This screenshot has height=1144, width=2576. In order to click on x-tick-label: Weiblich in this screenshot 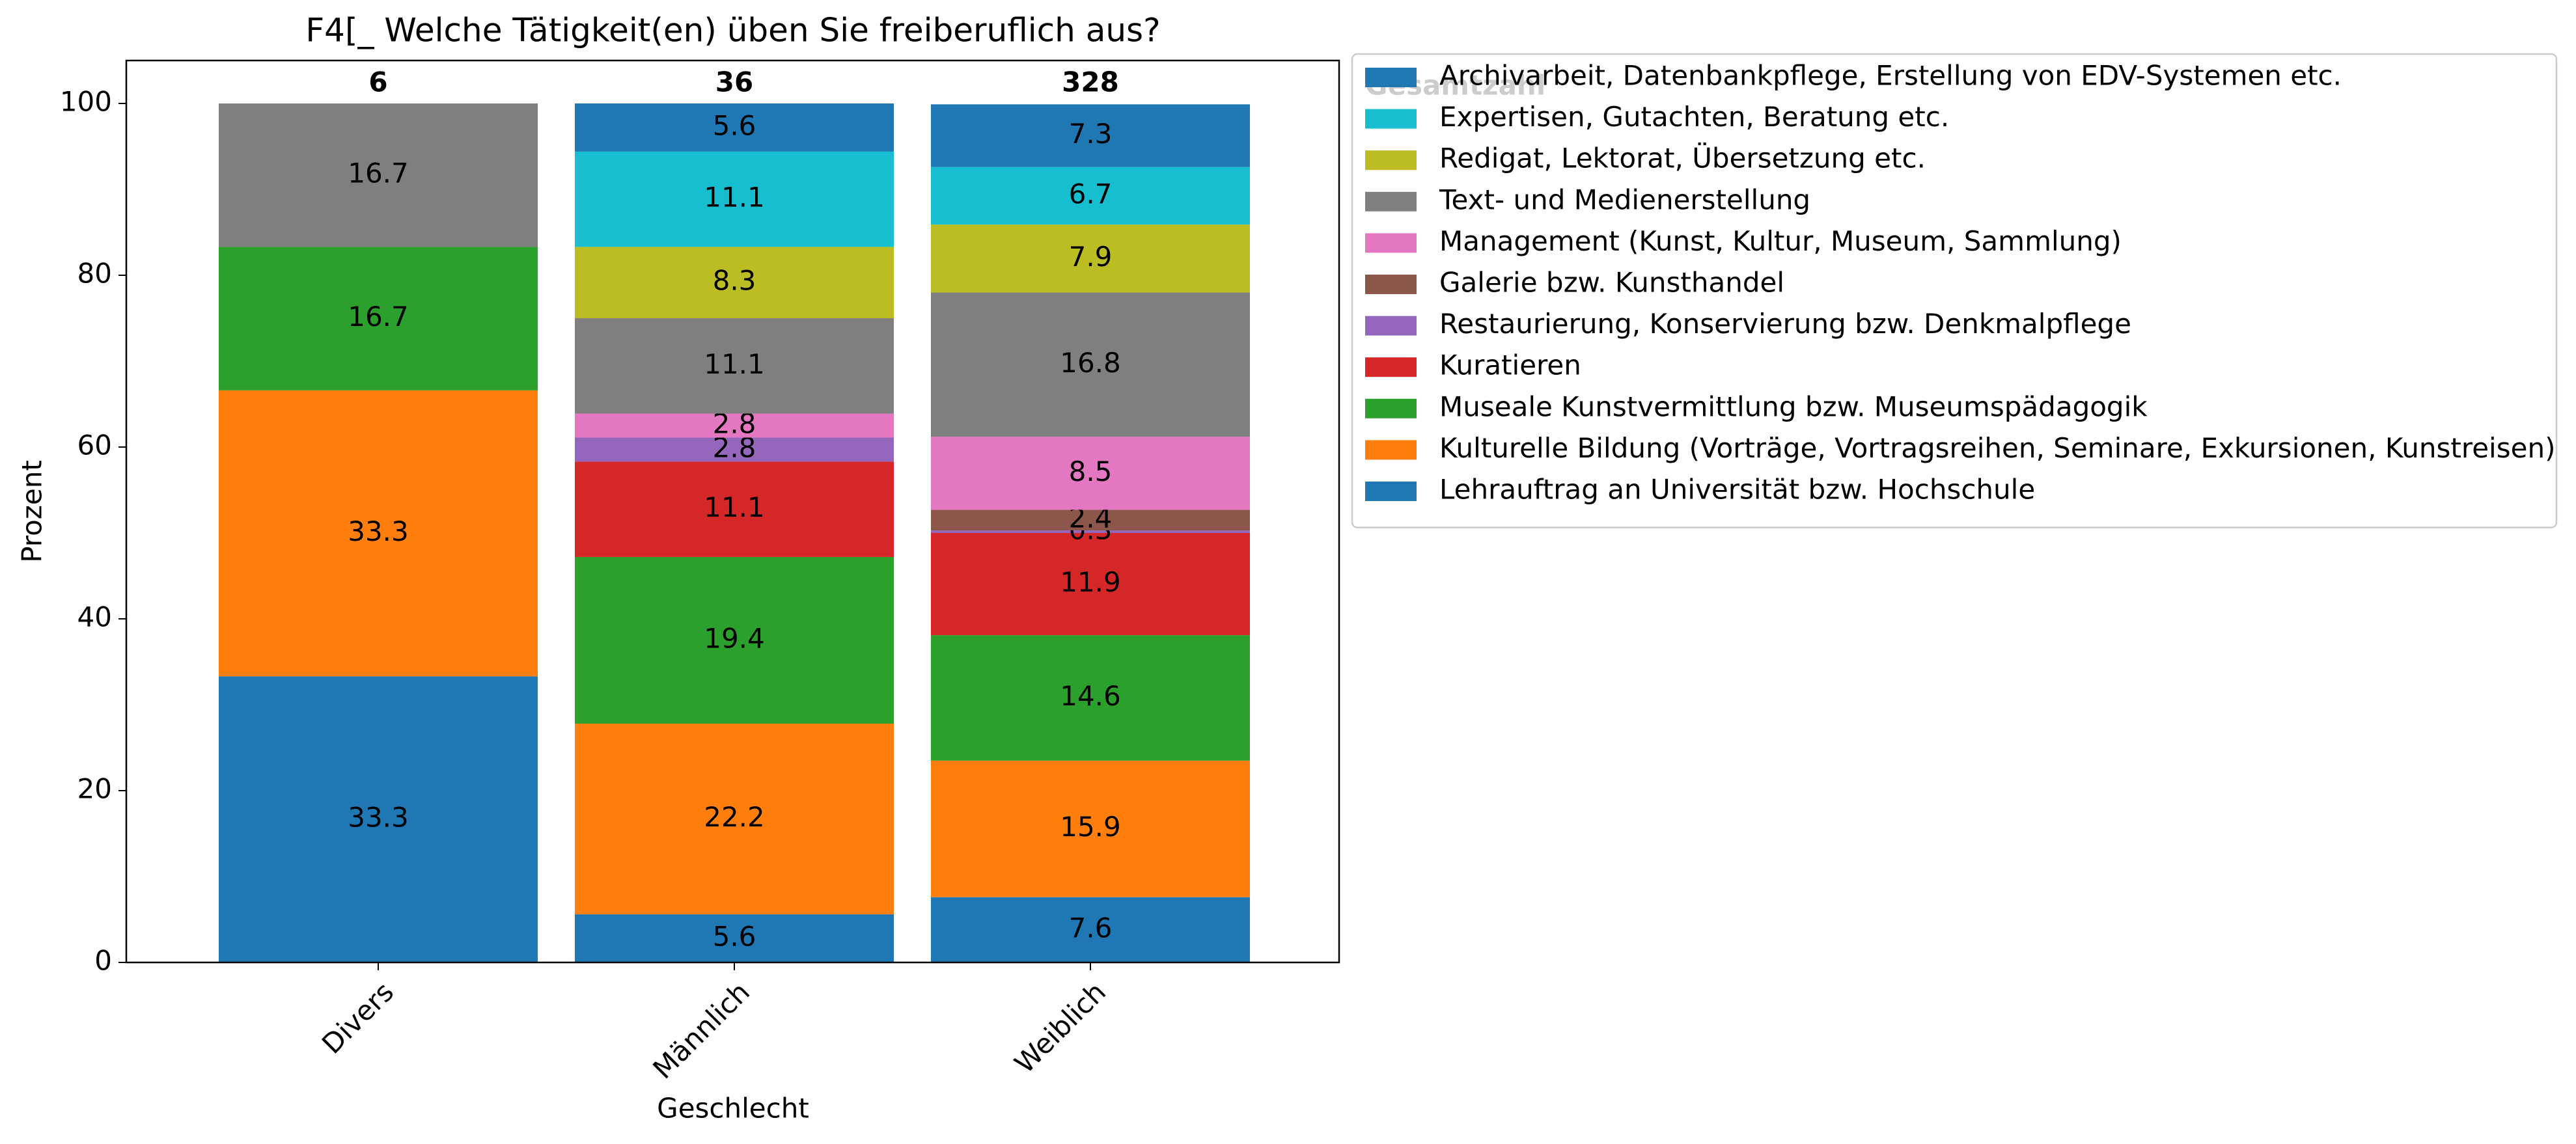, I will do `click(1060, 1028)`.